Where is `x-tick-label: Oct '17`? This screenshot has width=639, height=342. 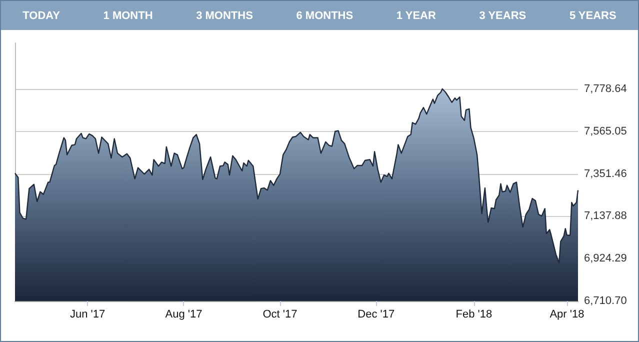
x-tick-label: Oct '17 is located at coordinates (280, 314).